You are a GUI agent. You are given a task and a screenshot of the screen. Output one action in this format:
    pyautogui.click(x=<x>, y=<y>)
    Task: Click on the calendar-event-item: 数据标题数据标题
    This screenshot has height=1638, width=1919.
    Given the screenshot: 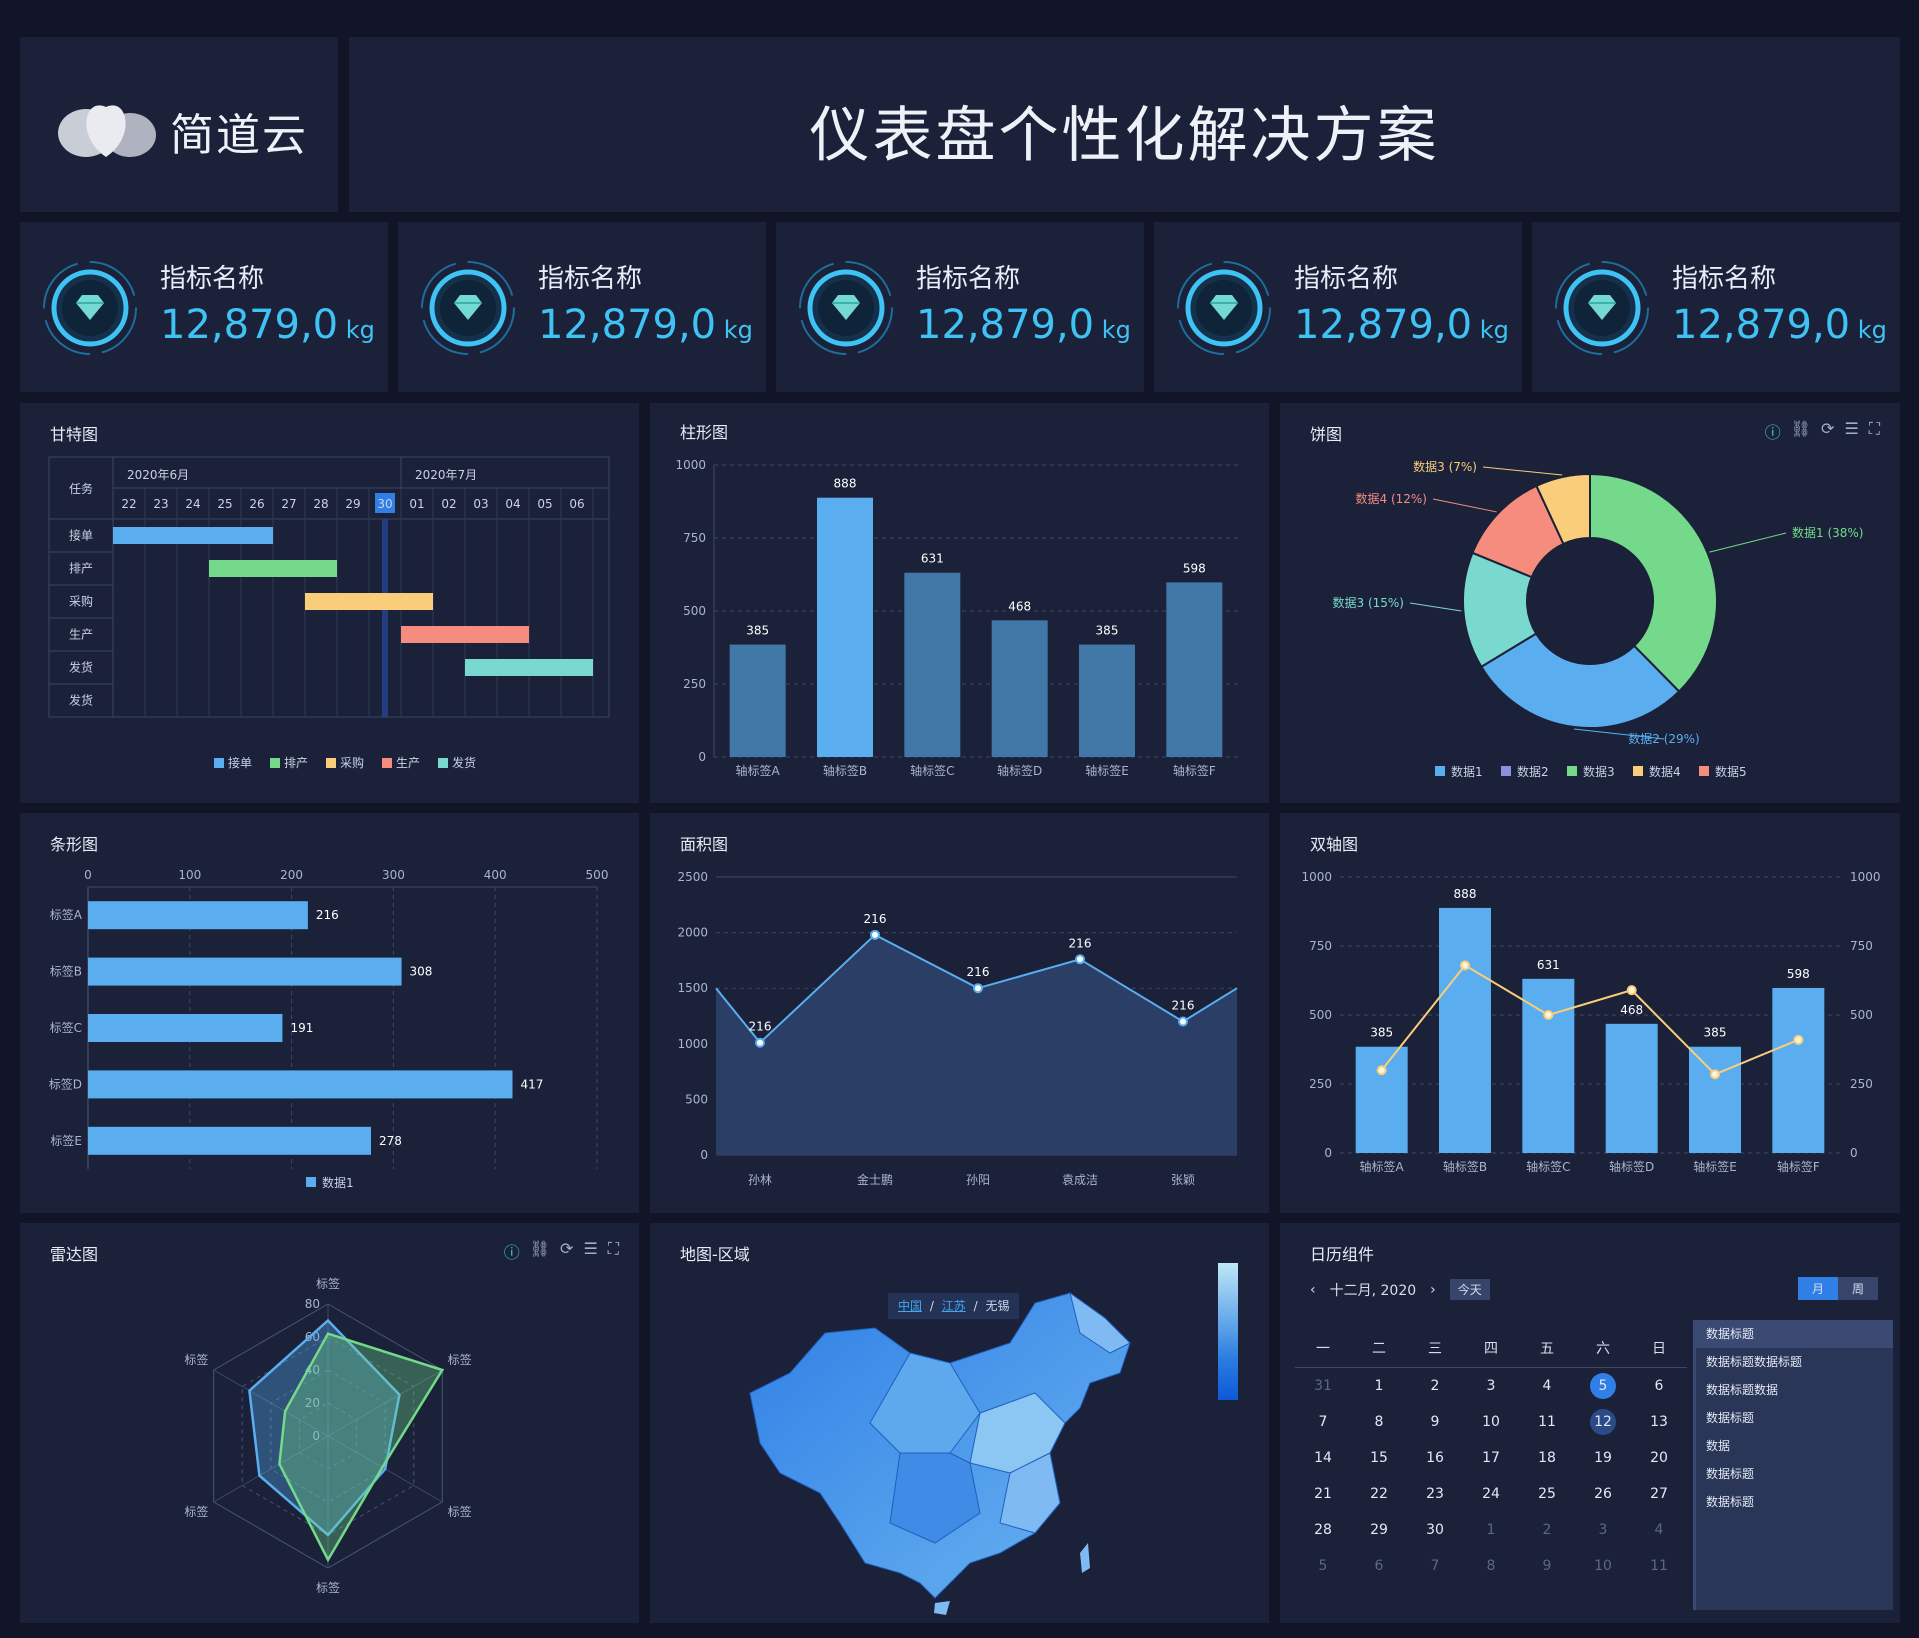 What is the action you would take?
    pyautogui.click(x=1754, y=1362)
    